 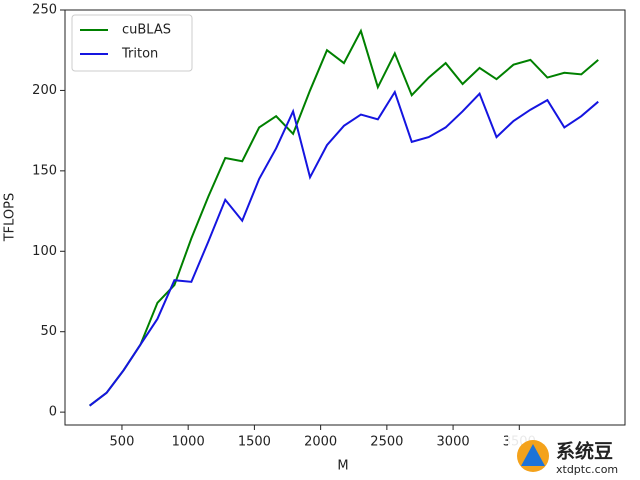 I want to click on x-tick-label: 2500, so click(x=386, y=442).